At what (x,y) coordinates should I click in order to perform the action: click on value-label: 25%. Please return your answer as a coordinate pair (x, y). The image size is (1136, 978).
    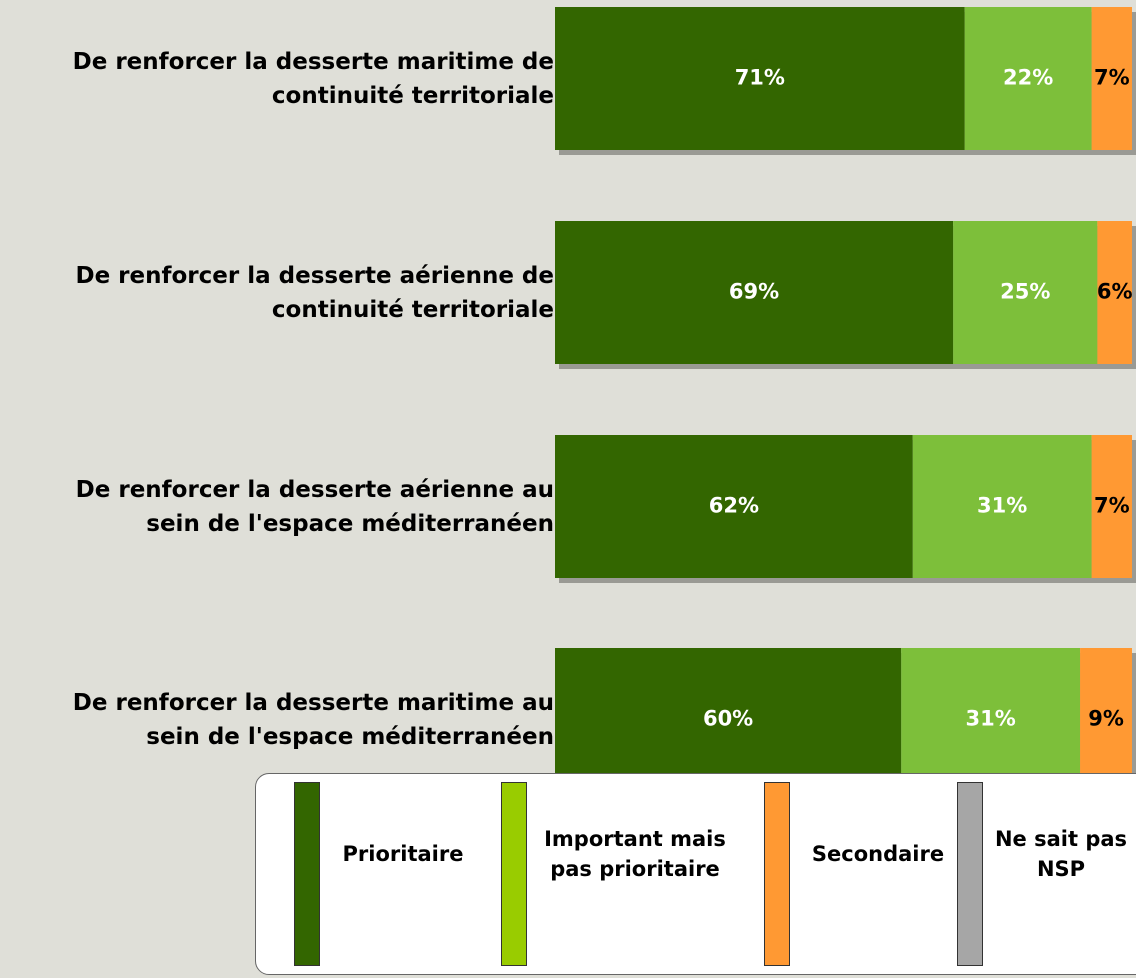
    Looking at the image, I should click on (1025, 292).